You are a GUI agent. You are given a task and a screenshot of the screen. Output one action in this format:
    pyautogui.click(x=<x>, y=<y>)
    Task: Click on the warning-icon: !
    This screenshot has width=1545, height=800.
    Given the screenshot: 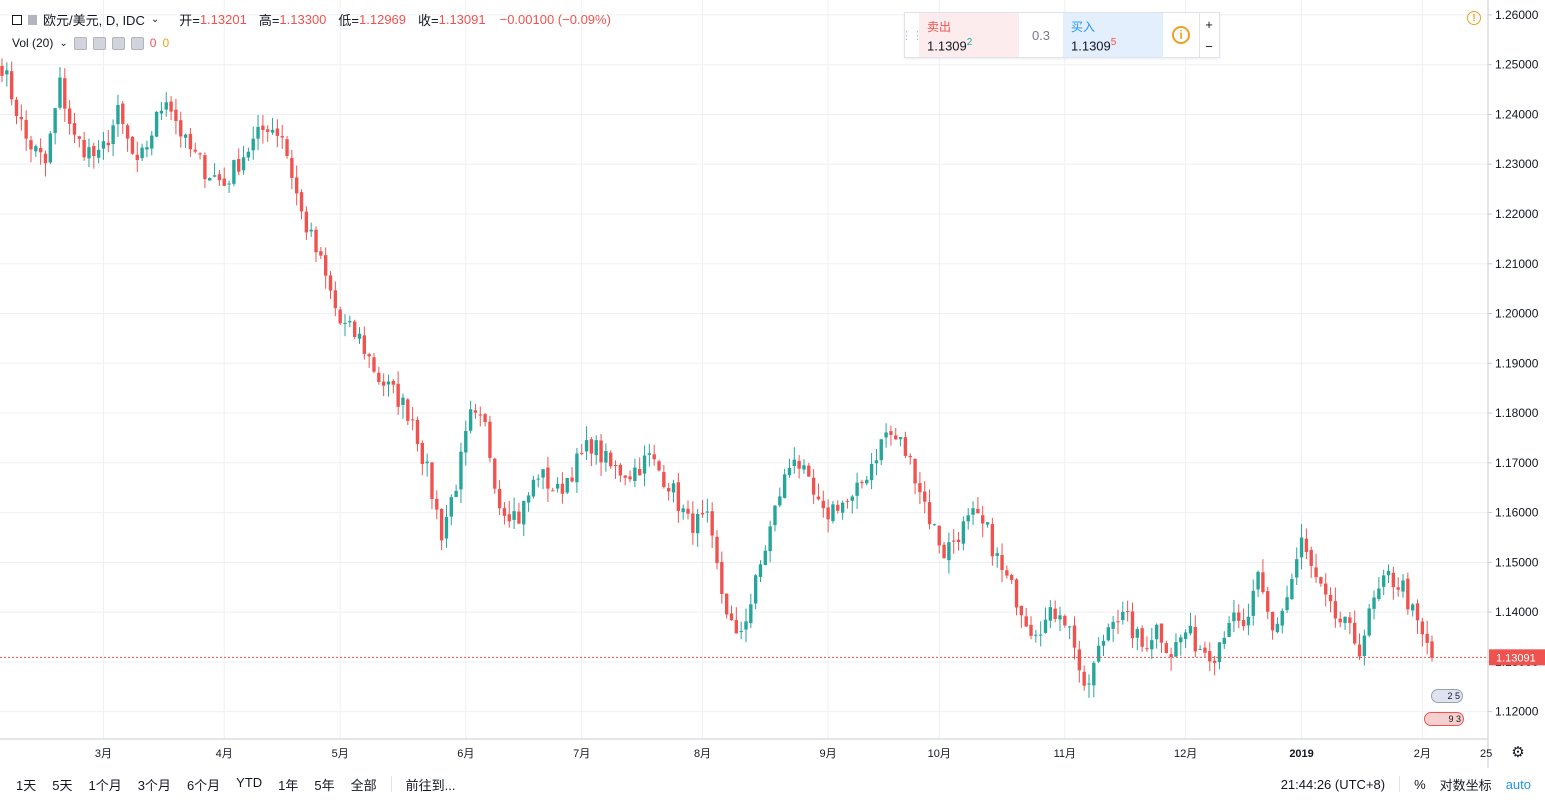 What is the action you would take?
    pyautogui.click(x=1474, y=18)
    